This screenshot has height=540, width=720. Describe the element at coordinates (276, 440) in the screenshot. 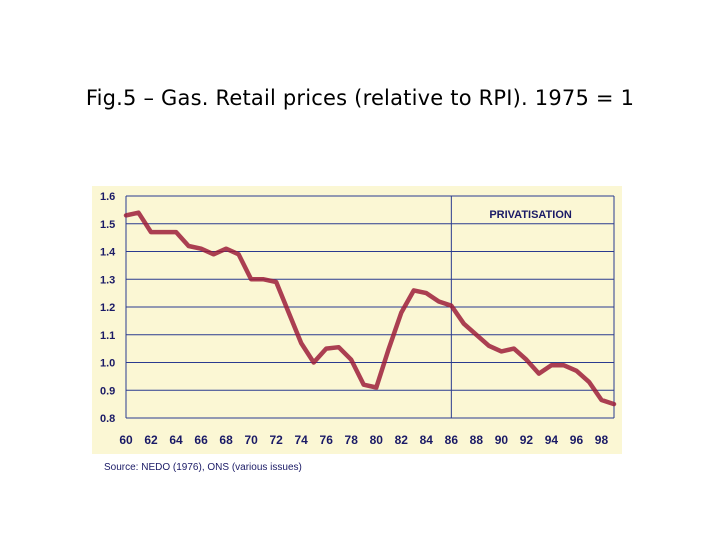

I see `x-tick-label: 72` at that location.